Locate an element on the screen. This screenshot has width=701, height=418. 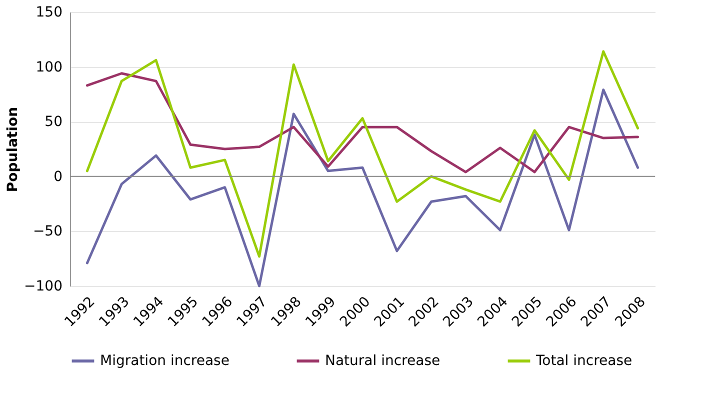
legend-label: Natural increase is located at coordinates (382, 361).